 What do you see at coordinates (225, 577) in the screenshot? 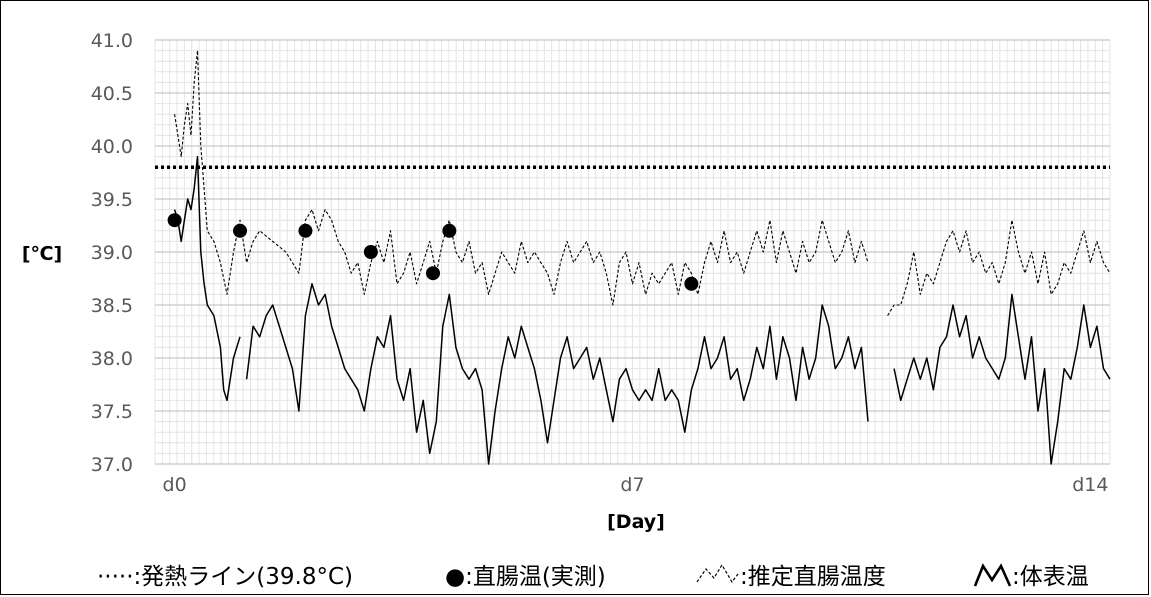
I see `legend-fever-line: ·····:発熱ライン(39.8°C)` at bounding box center [225, 577].